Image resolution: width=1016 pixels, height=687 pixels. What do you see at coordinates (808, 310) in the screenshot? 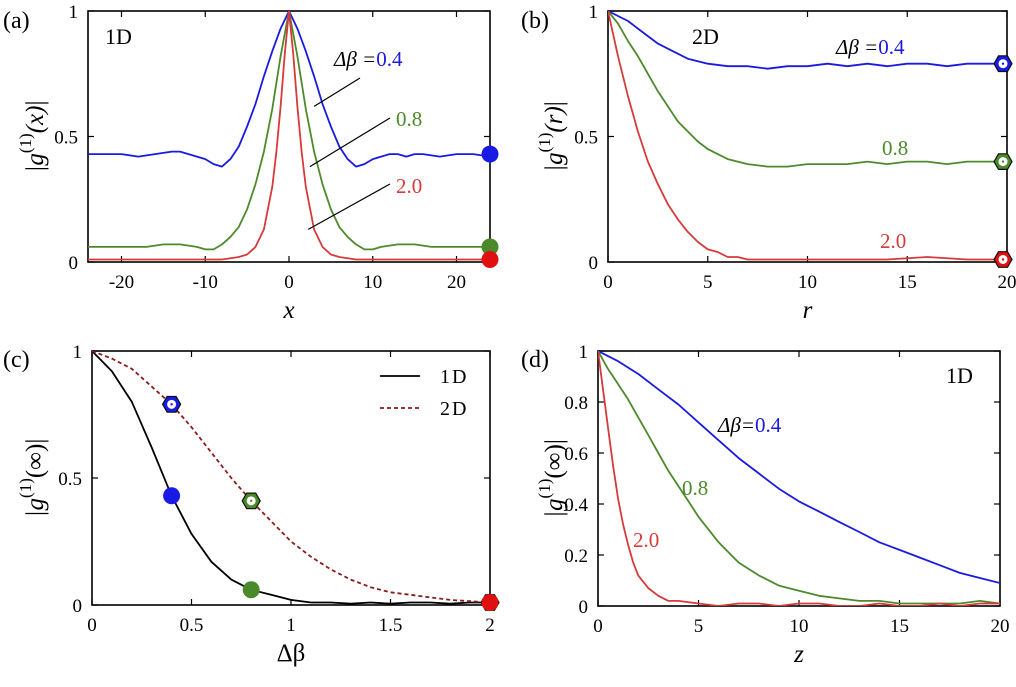
I see `x-axis-title: r` at bounding box center [808, 310].